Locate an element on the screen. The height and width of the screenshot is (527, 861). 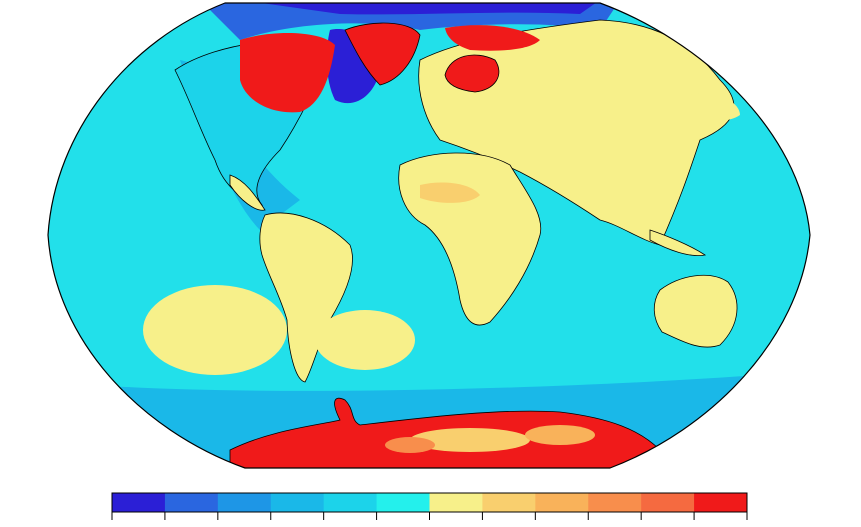
colorbar is located at coordinates (429, 506).